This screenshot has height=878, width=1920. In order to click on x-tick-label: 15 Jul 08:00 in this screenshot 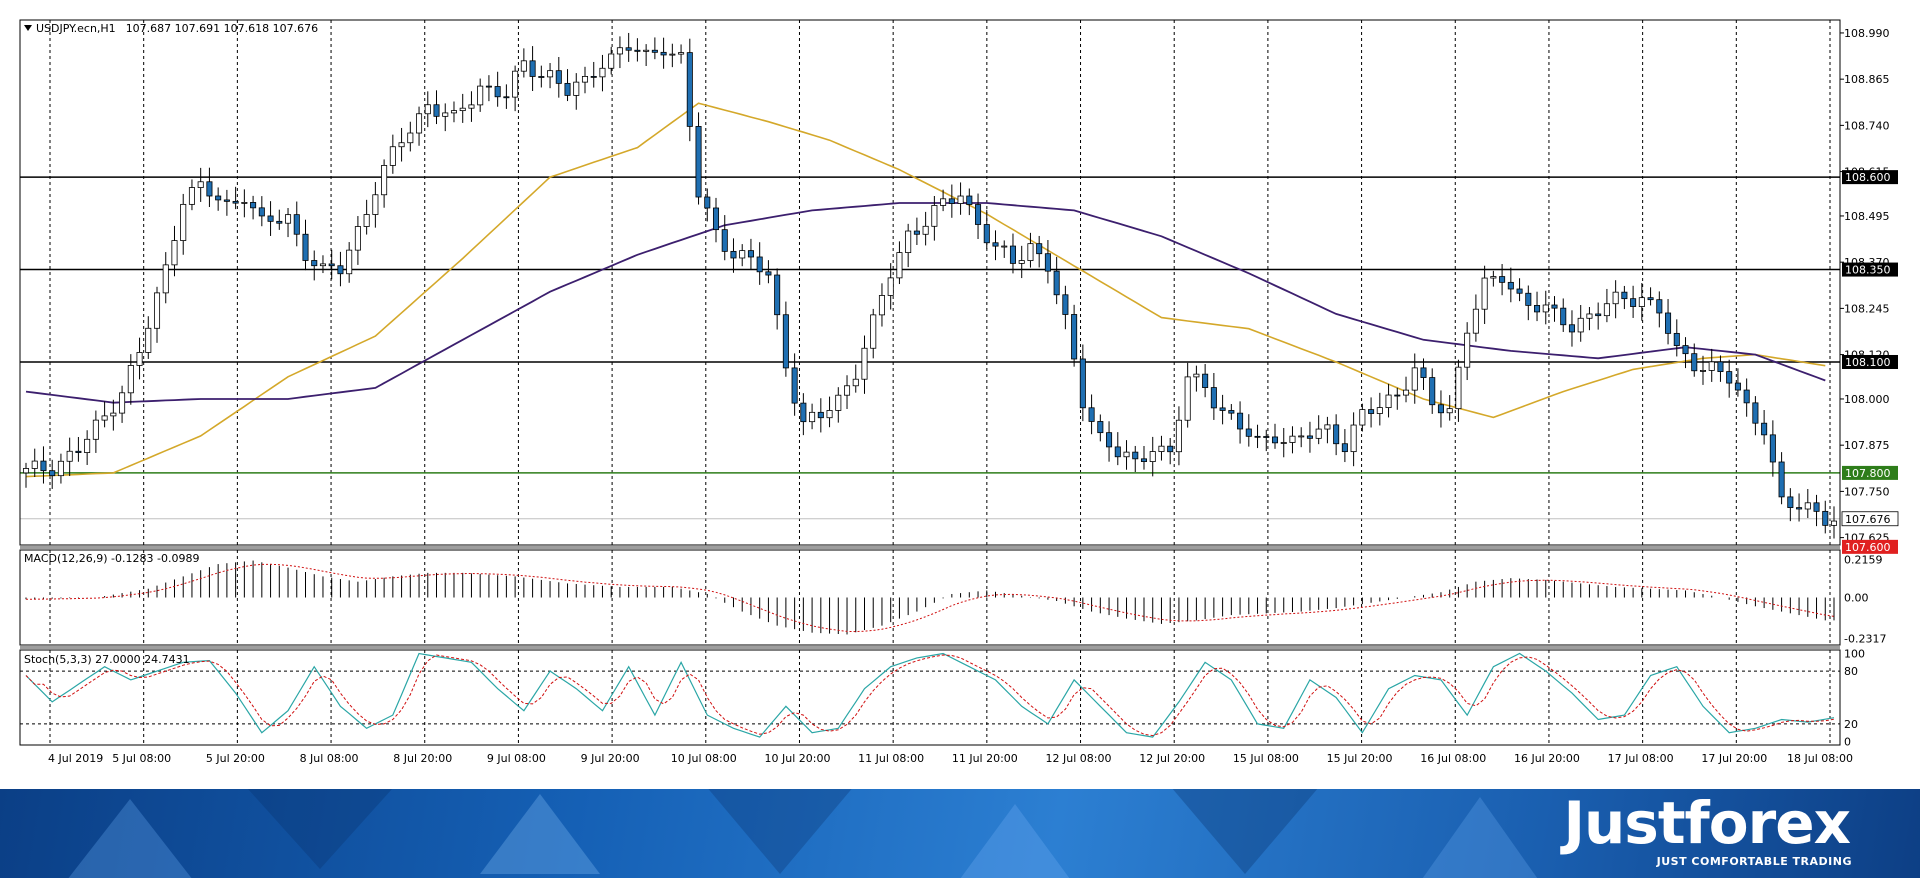, I will do `click(1266, 758)`.